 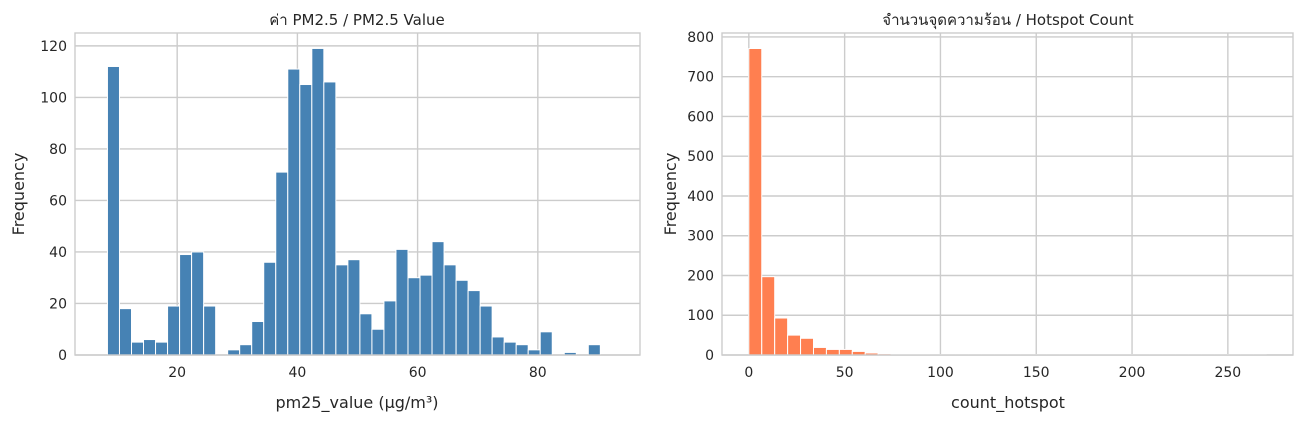 I want to click on y-tick-label: 800, so click(x=700, y=38).